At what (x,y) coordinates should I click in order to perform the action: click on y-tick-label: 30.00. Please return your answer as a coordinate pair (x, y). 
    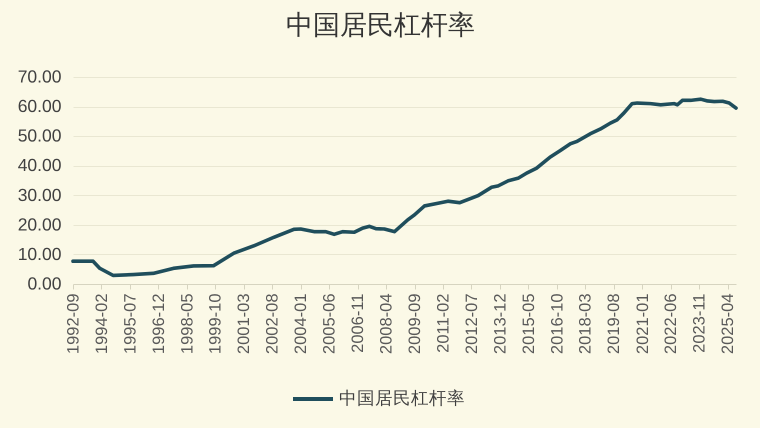
    Looking at the image, I should click on (40, 194).